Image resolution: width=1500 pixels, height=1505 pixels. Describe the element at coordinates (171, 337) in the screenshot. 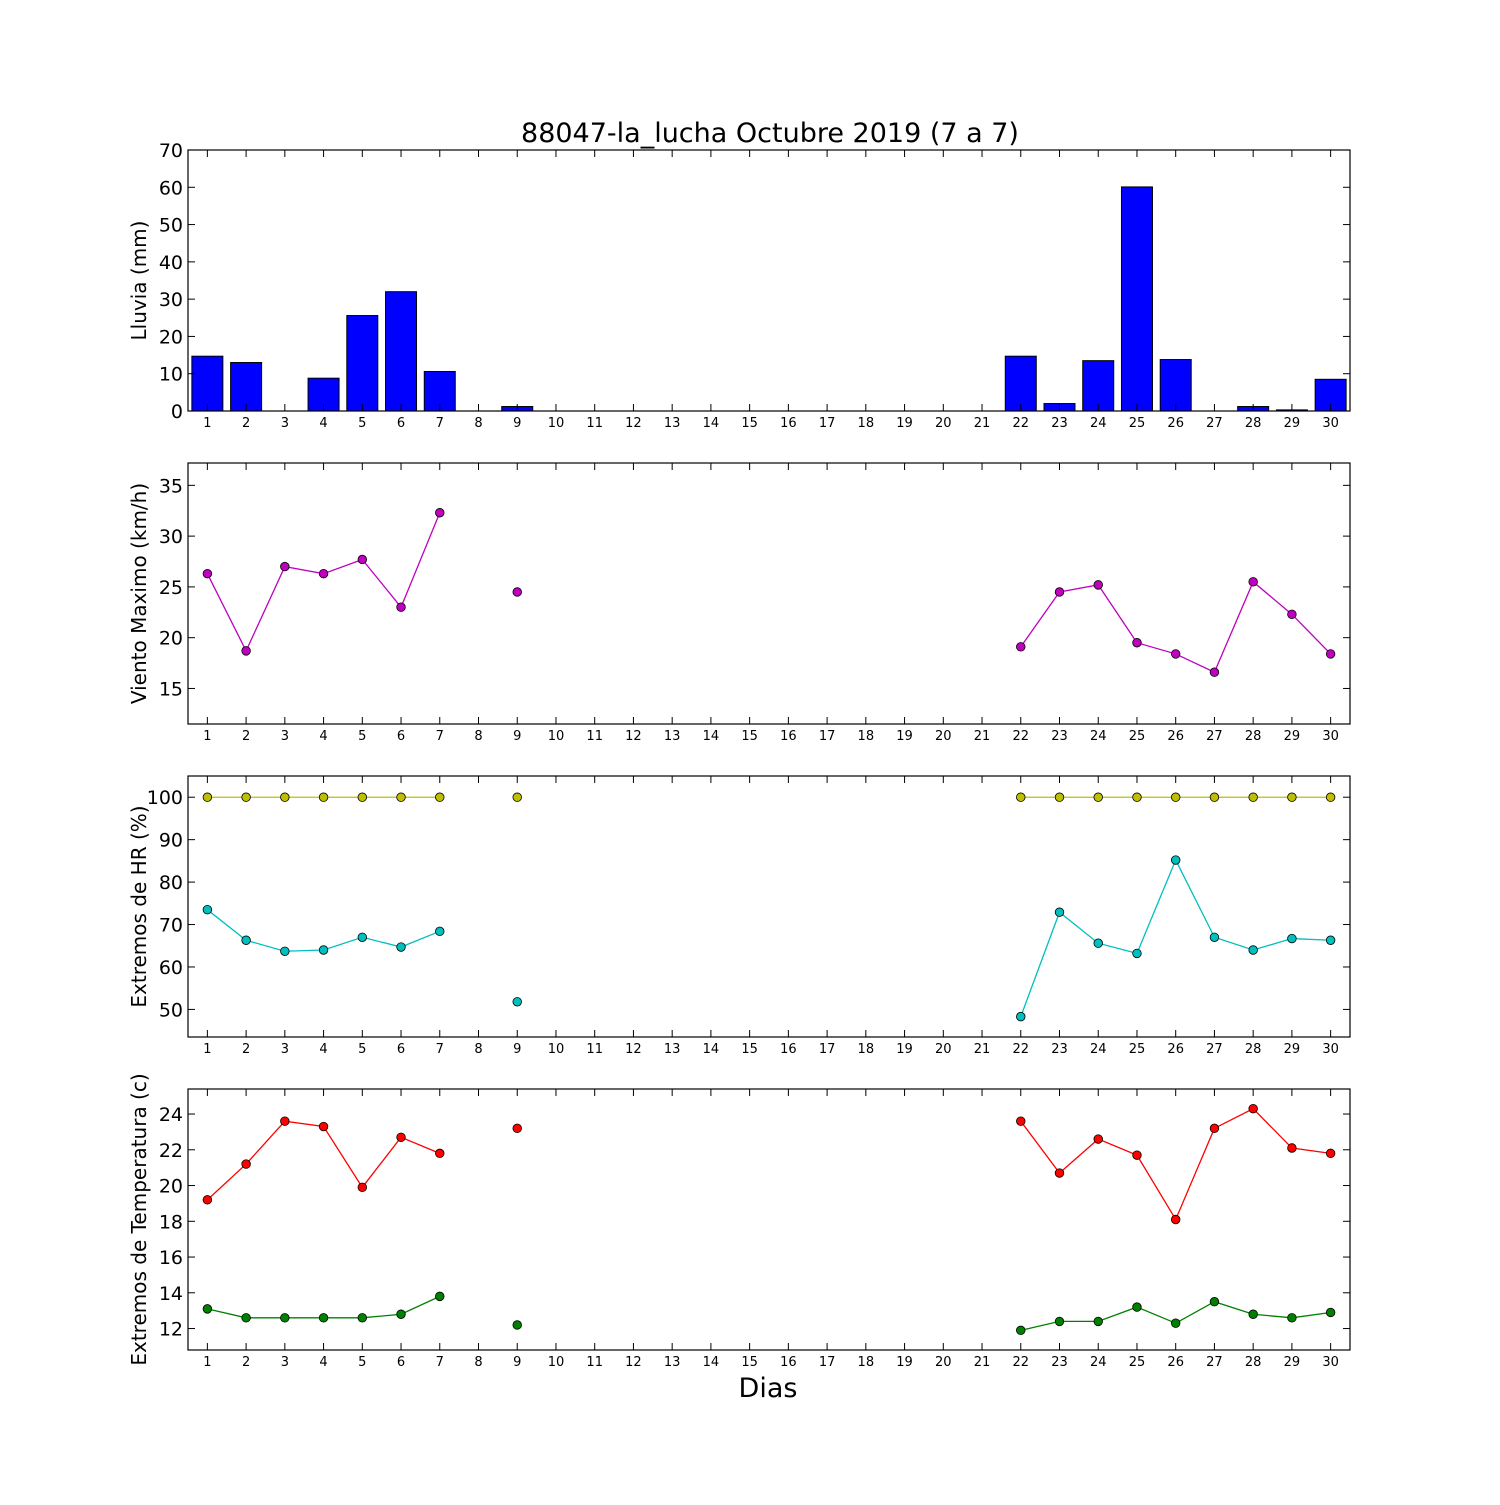

I see `y-tick-label: 20` at that location.